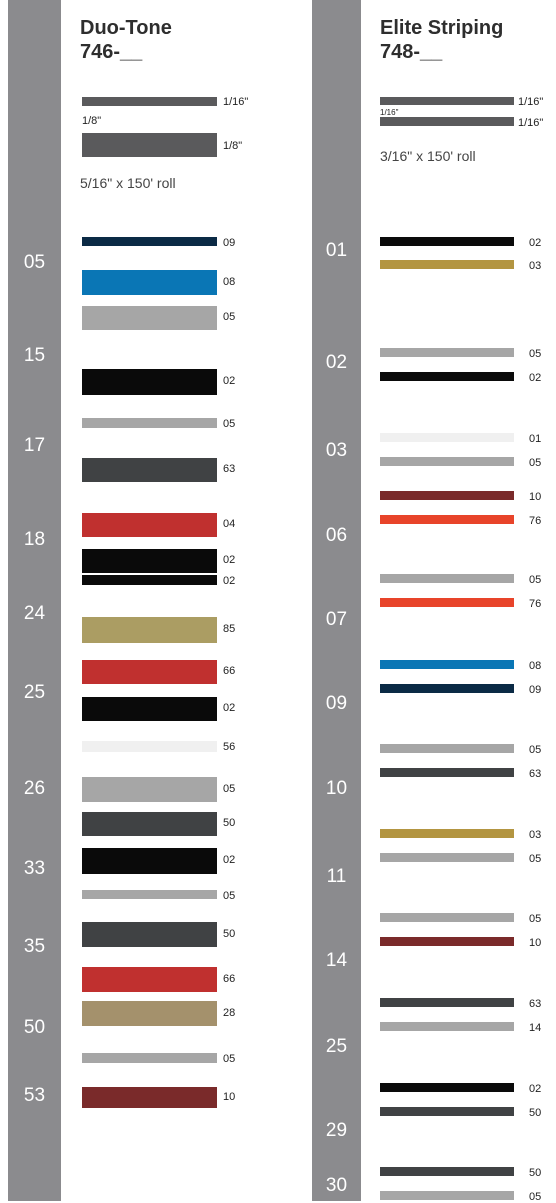 The height and width of the screenshot is (1203, 556). I want to click on elite-number: 14, so click(336, 960).